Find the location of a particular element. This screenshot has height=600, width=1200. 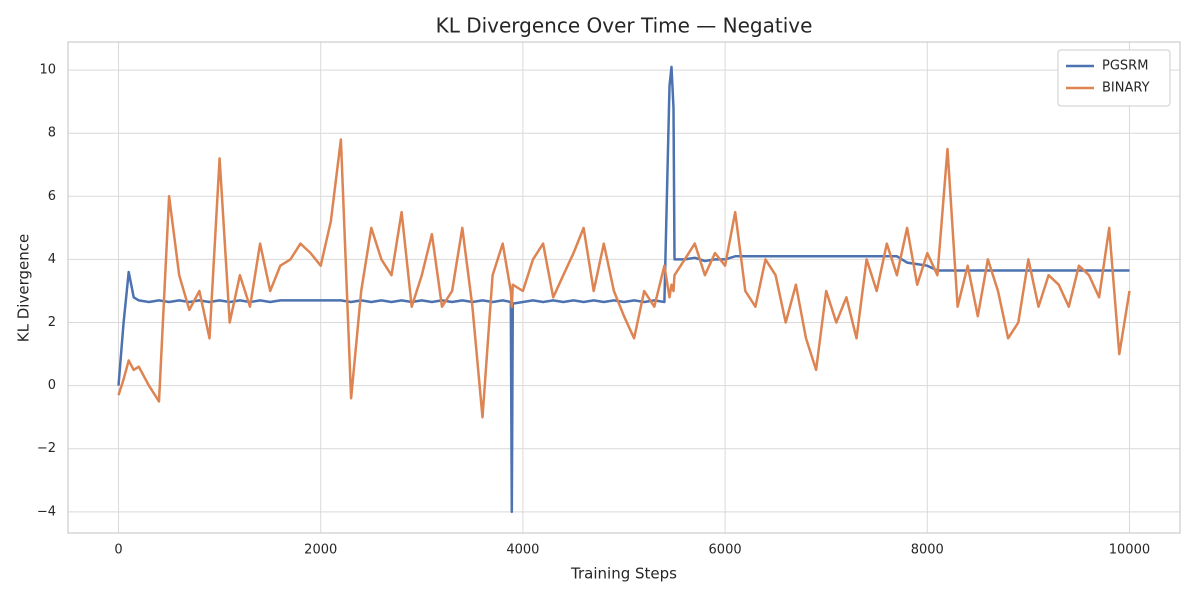

legend-label: BINARY is located at coordinates (1126, 88).